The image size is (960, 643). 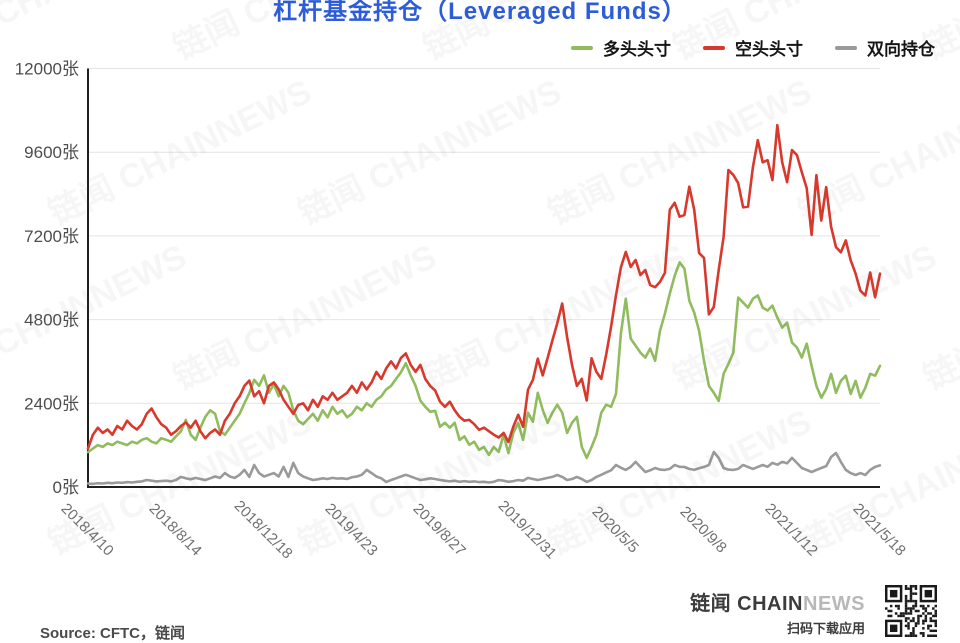 I want to click on y-tick-label-9600: 9600张, so click(x=51, y=152).